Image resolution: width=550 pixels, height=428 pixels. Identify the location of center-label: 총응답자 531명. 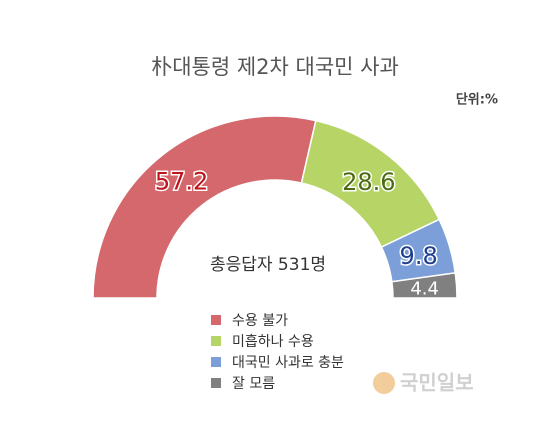
(268, 265).